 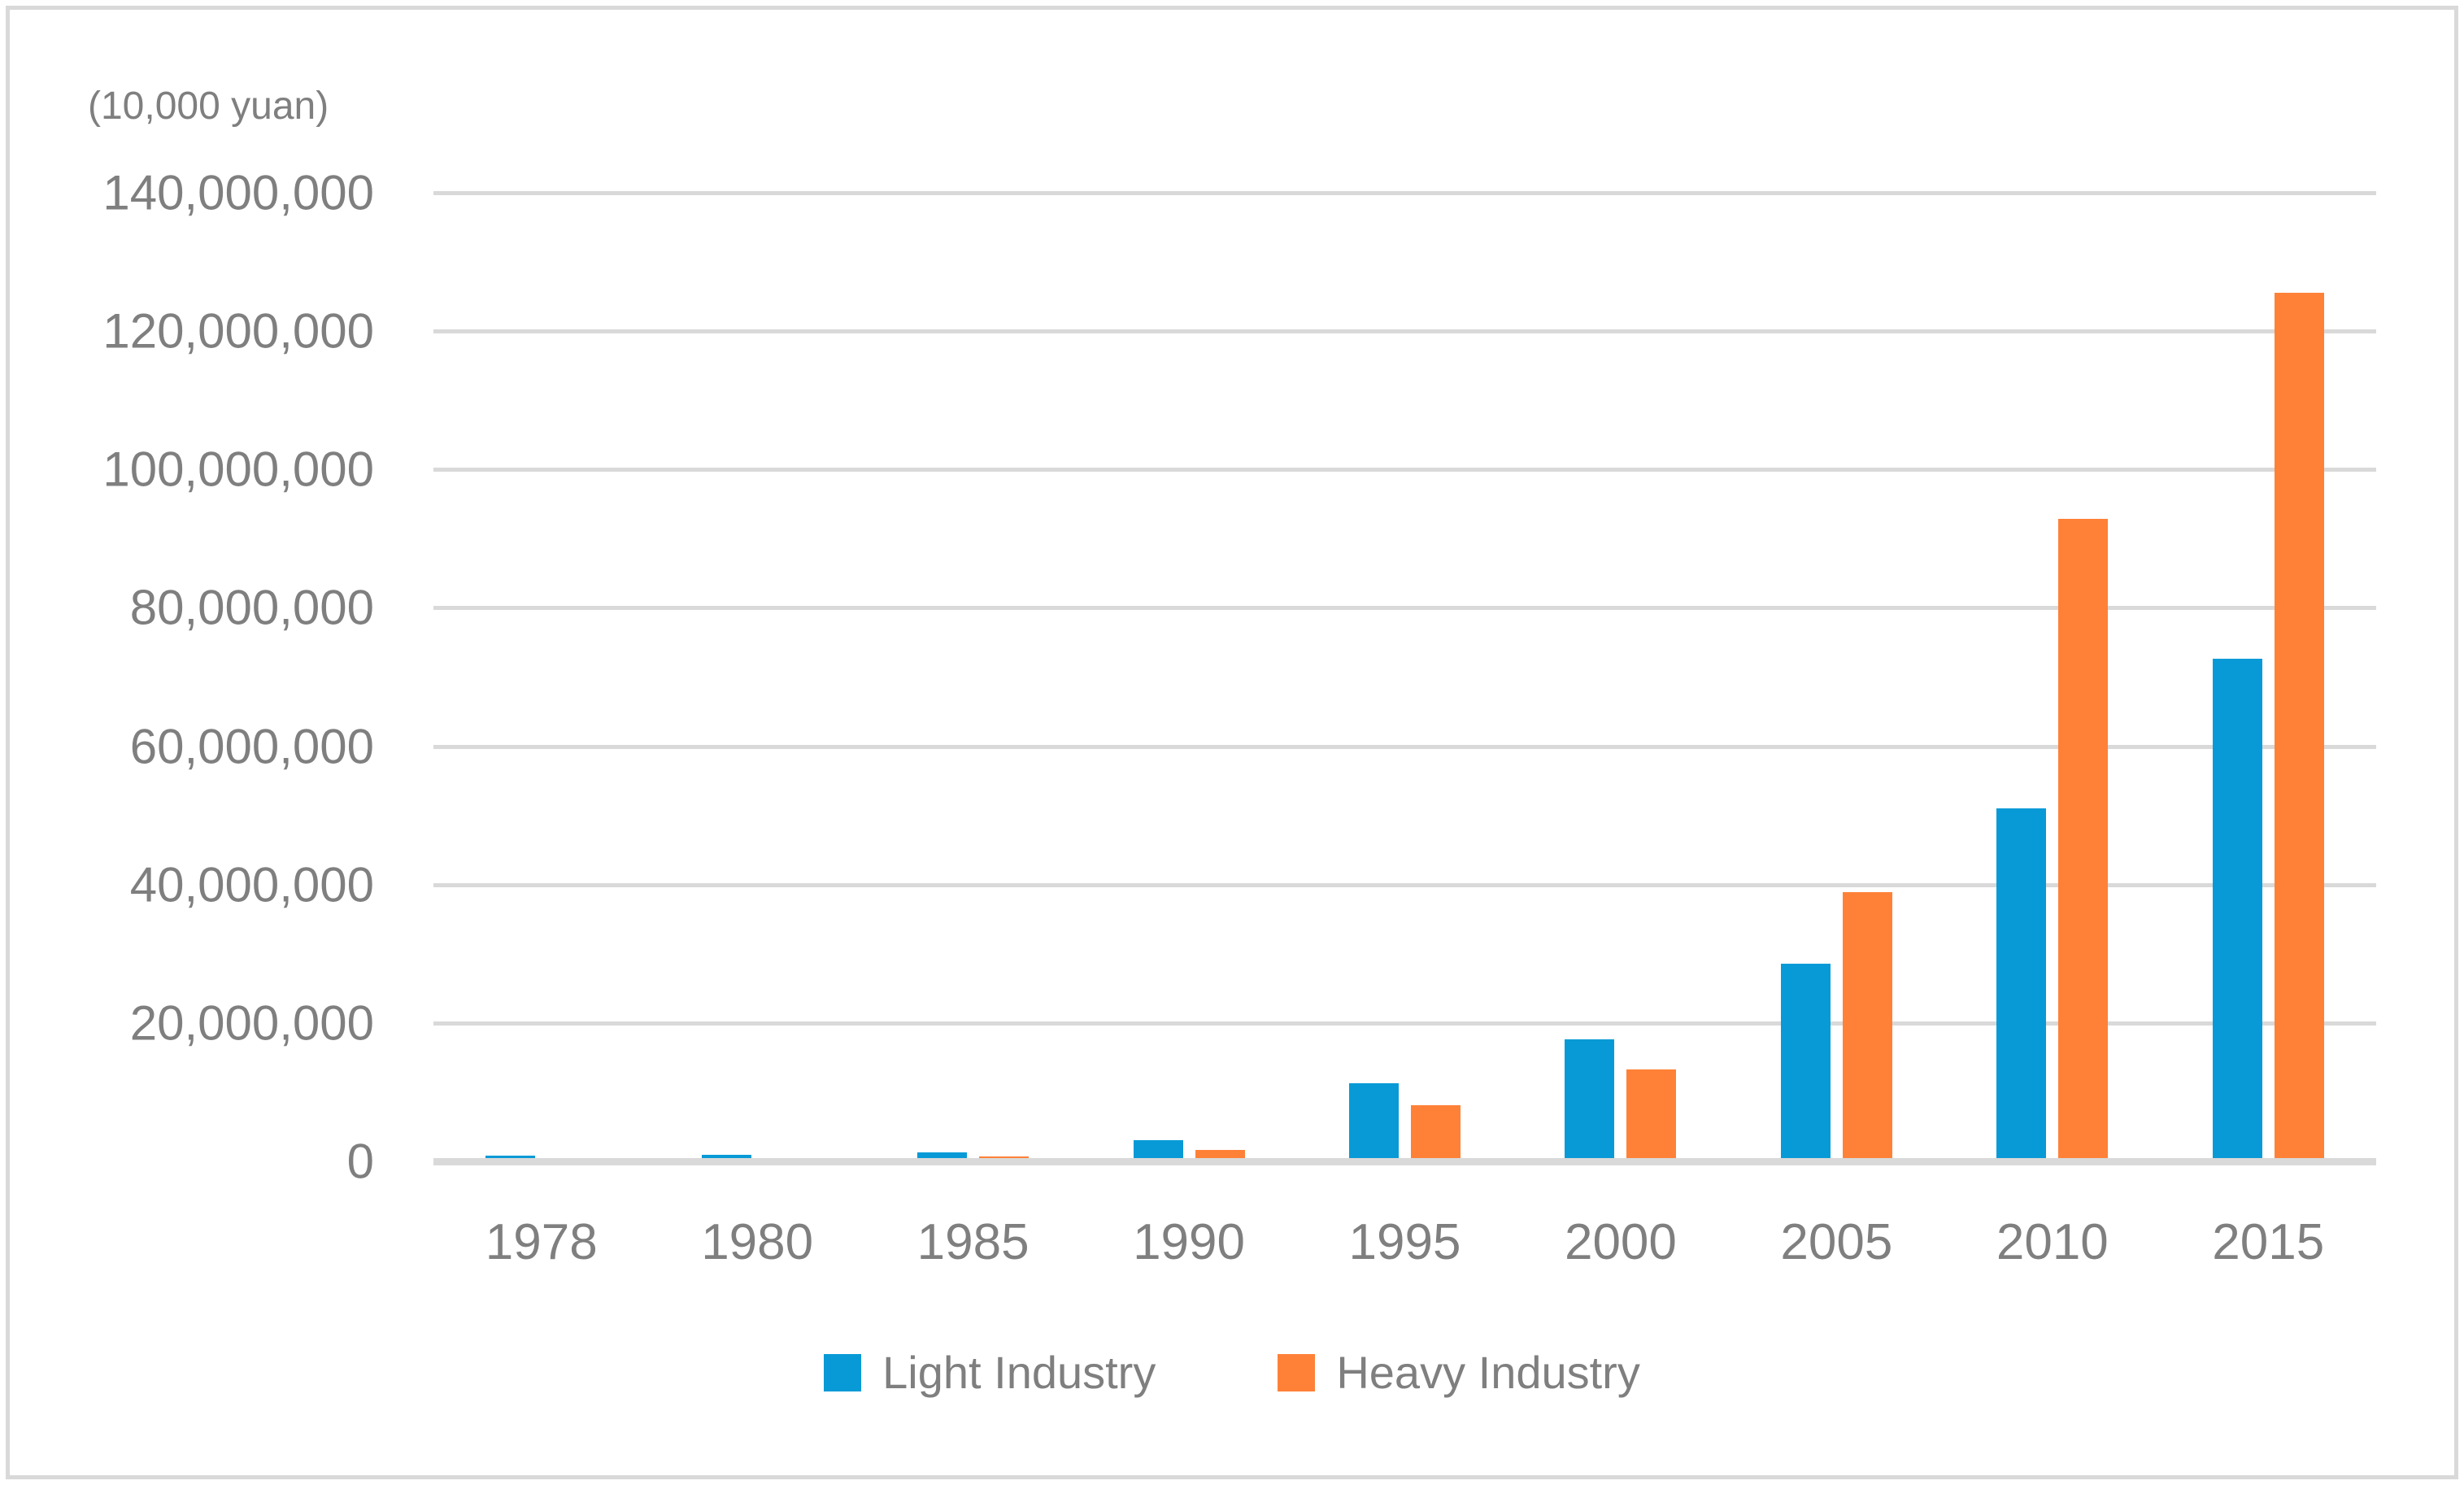 I want to click on legend: Light Industry Heavy Industry, so click(x=1232, y=1372).